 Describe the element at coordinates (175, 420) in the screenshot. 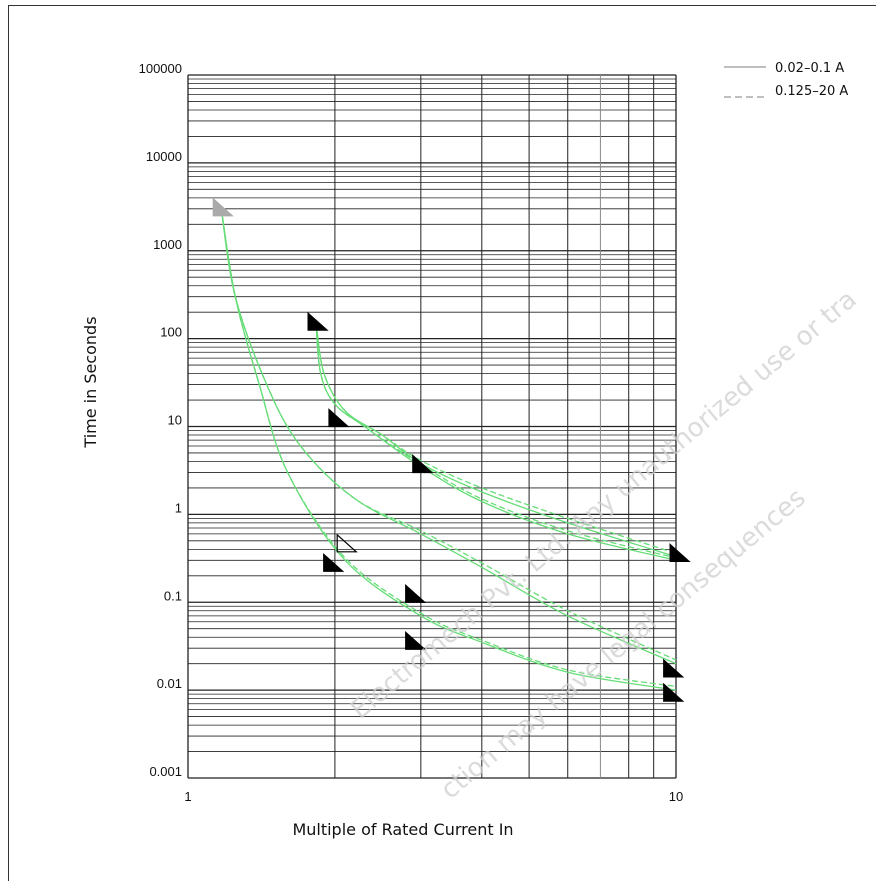

I see `y-tick-label: 10` at that location.